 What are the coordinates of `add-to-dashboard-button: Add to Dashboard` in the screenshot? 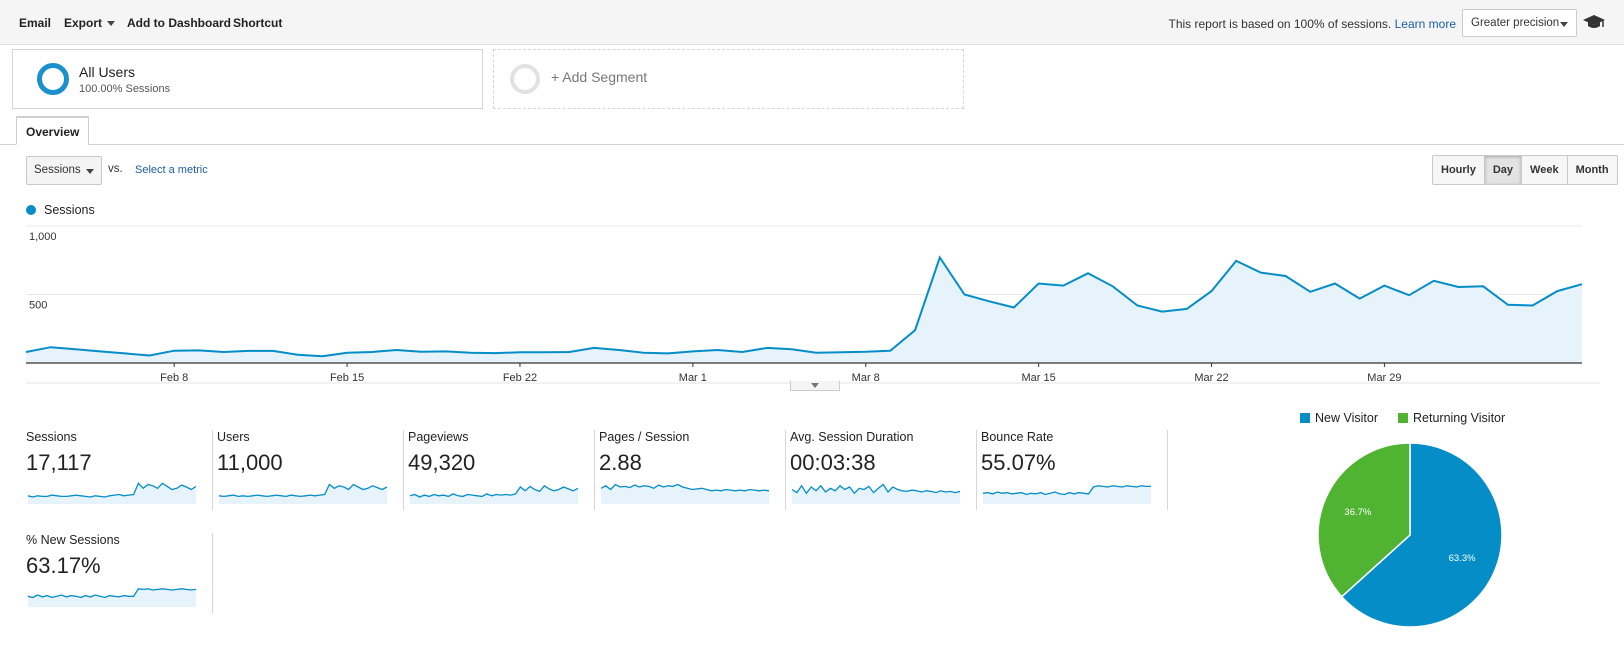 It's located at (179, 23).